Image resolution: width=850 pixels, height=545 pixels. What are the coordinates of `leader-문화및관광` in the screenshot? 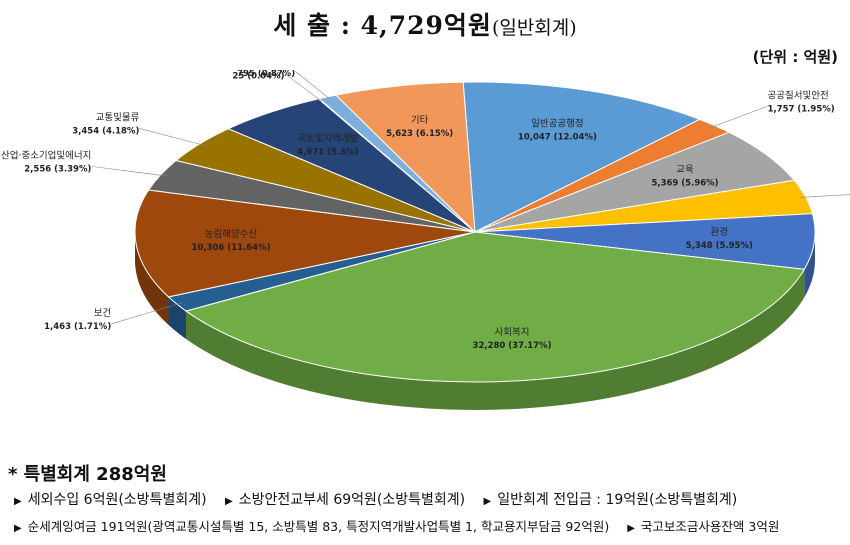 It's located at (824, 196).